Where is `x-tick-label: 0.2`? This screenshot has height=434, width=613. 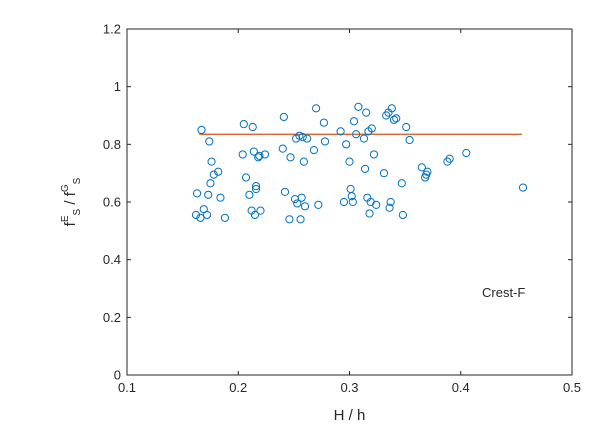 x-tick-label: 0.2 is located at coordinates (238, 387).